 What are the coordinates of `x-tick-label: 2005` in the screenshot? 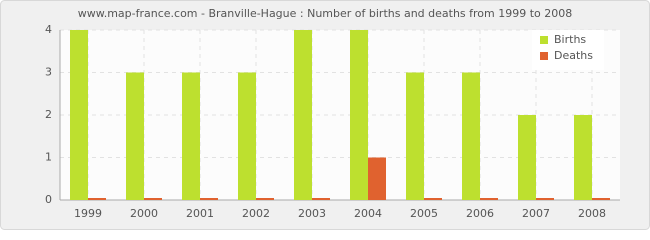 It's located at (424, 213).